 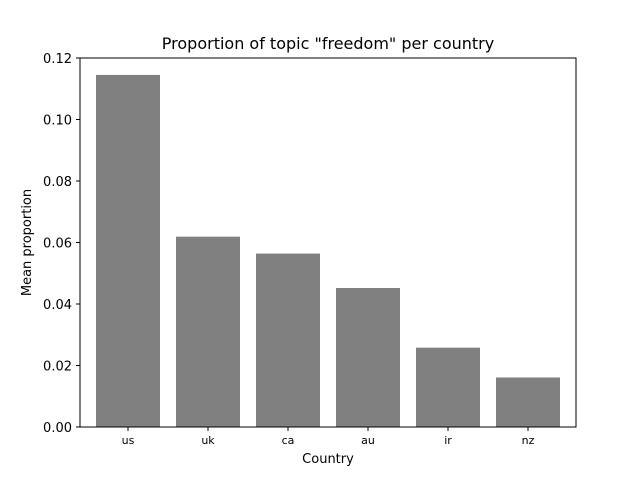 I want to click on x-tick-label-nz: nz, so click(x=528, y=440).